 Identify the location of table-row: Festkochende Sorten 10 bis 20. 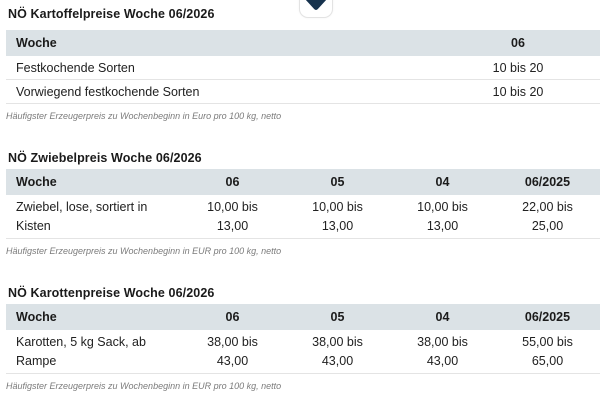
(303, 68).